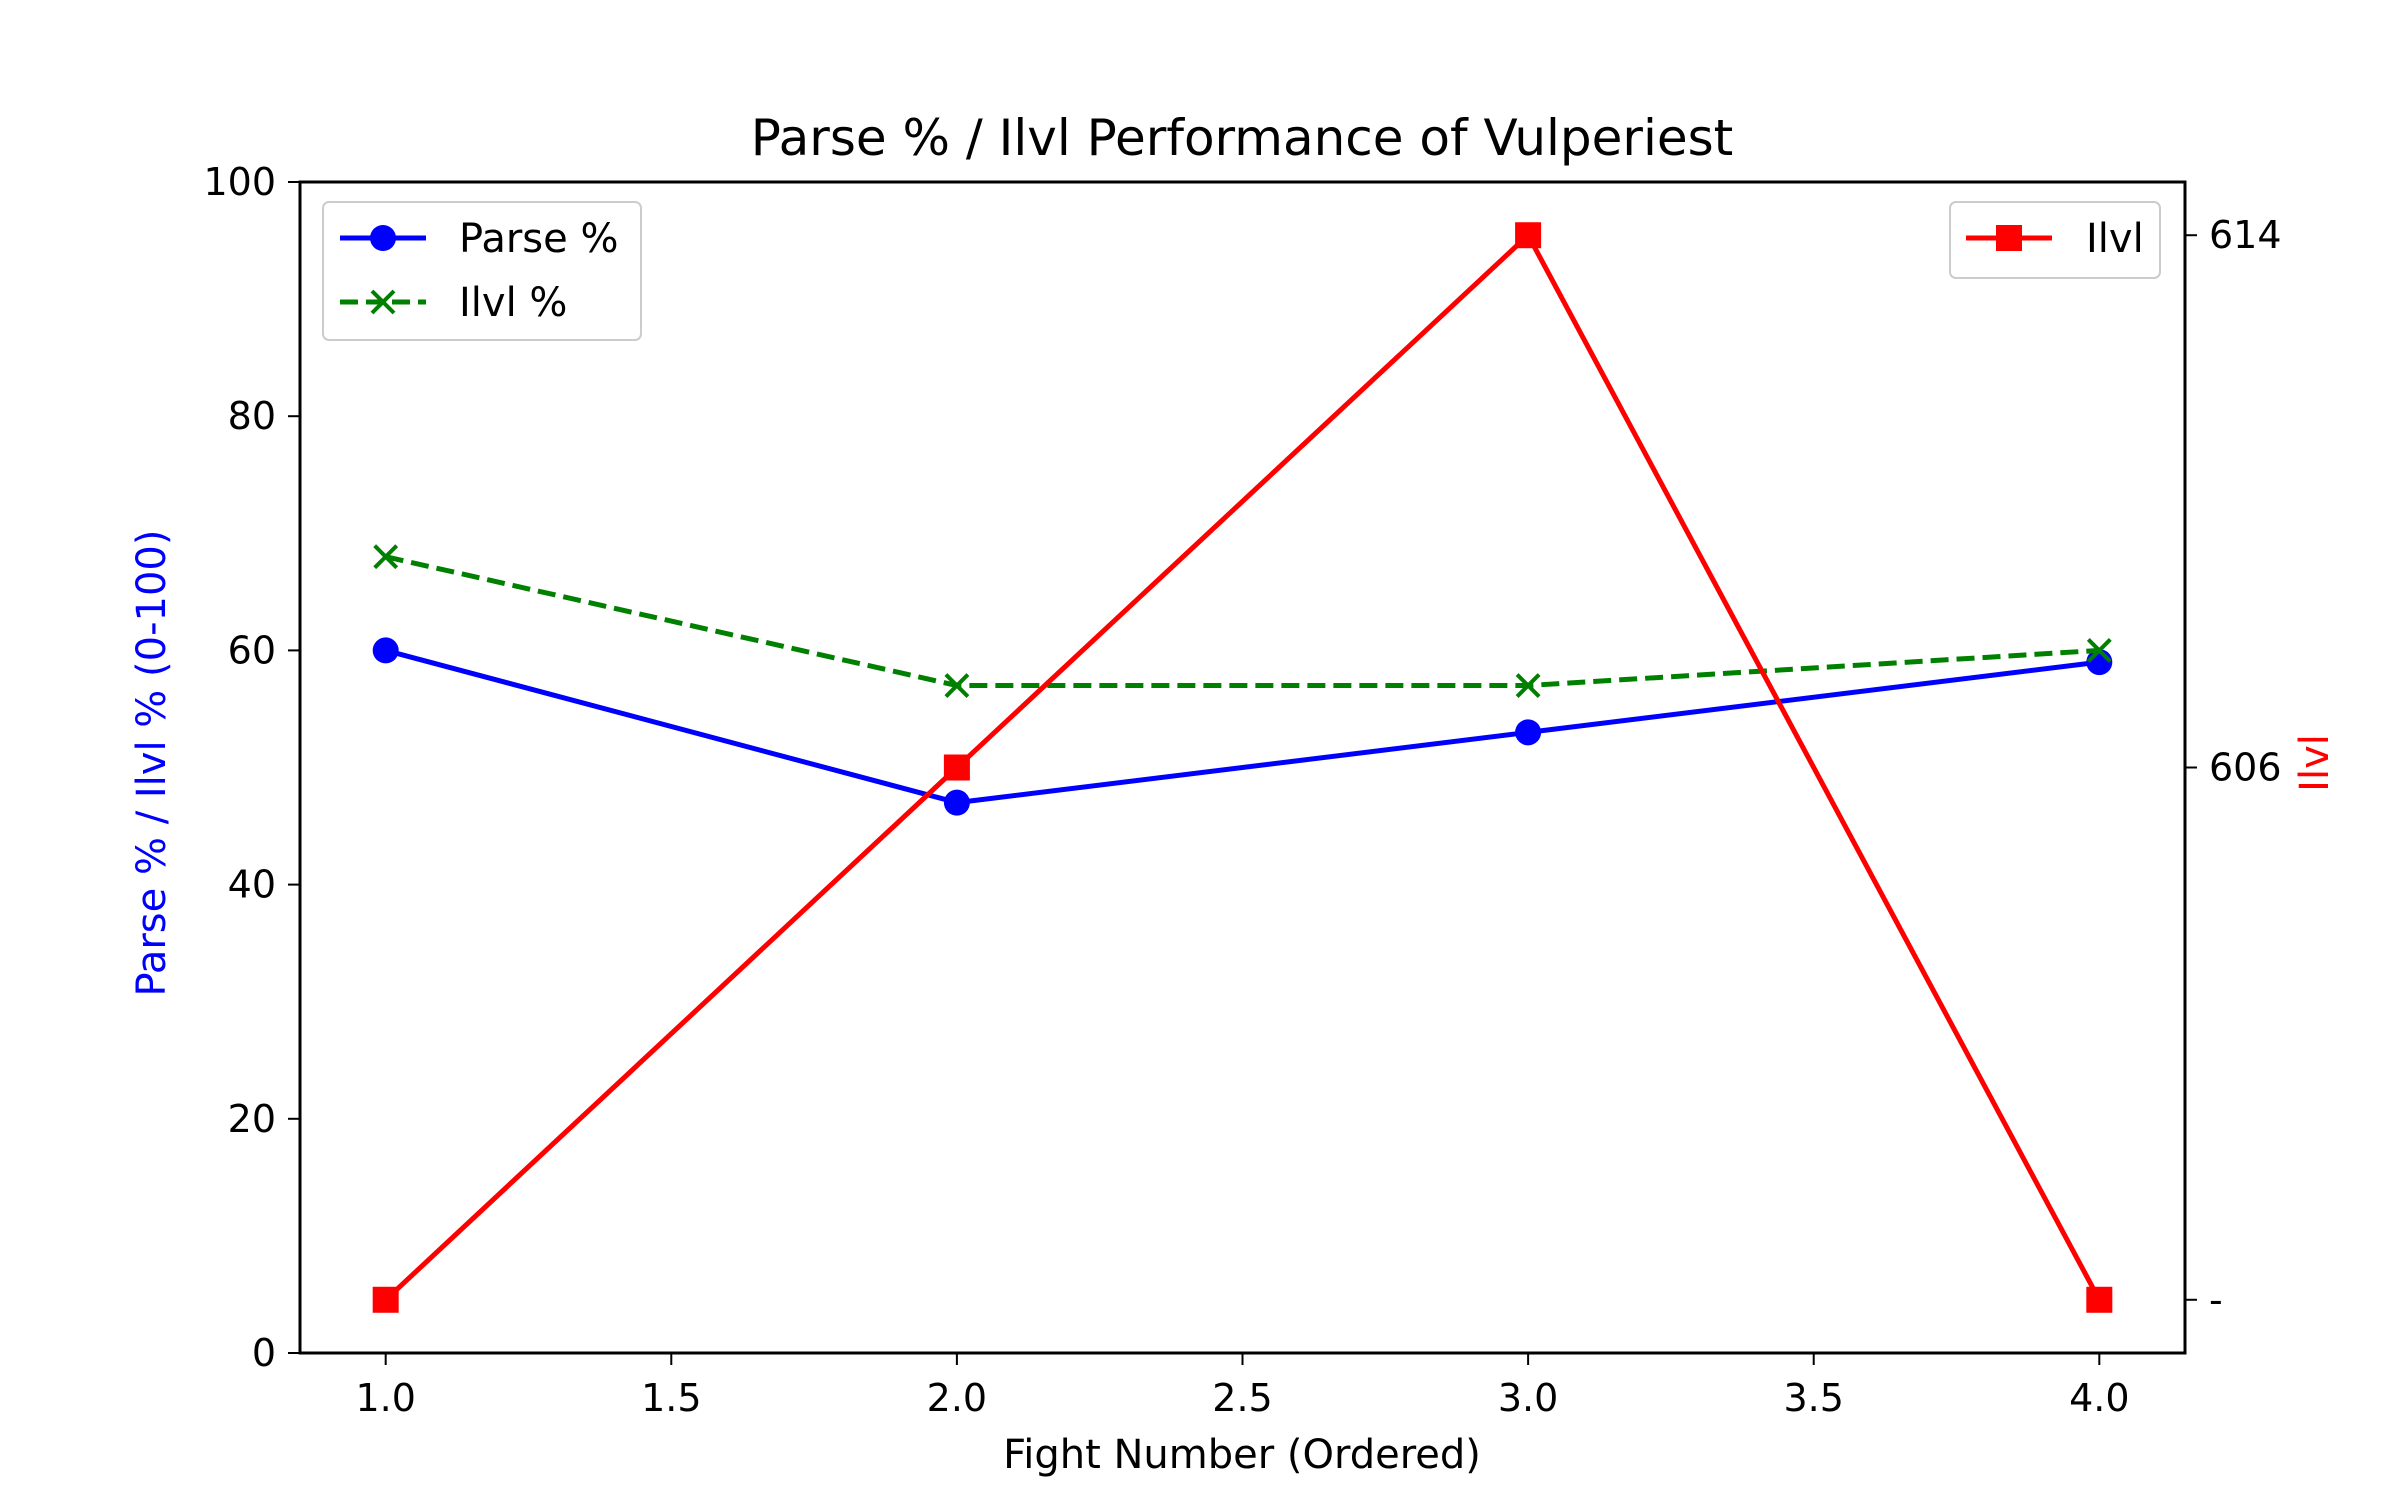 The image size is (2400, 1500). Describe the element at coordinates (2115, 239) in the screenshot. I see `legend-label-ilvl: Ilvl` at that location.